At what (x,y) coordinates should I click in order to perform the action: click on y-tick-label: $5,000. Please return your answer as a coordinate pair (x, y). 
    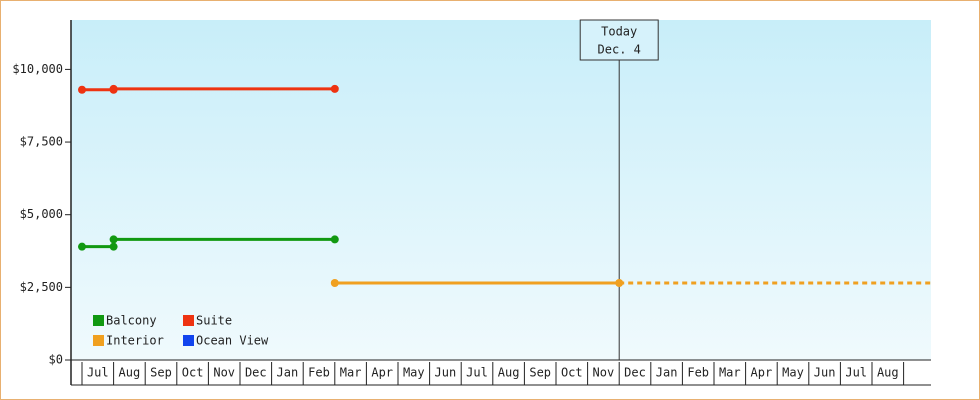
    Looking at the image, I should click on (41, 214).